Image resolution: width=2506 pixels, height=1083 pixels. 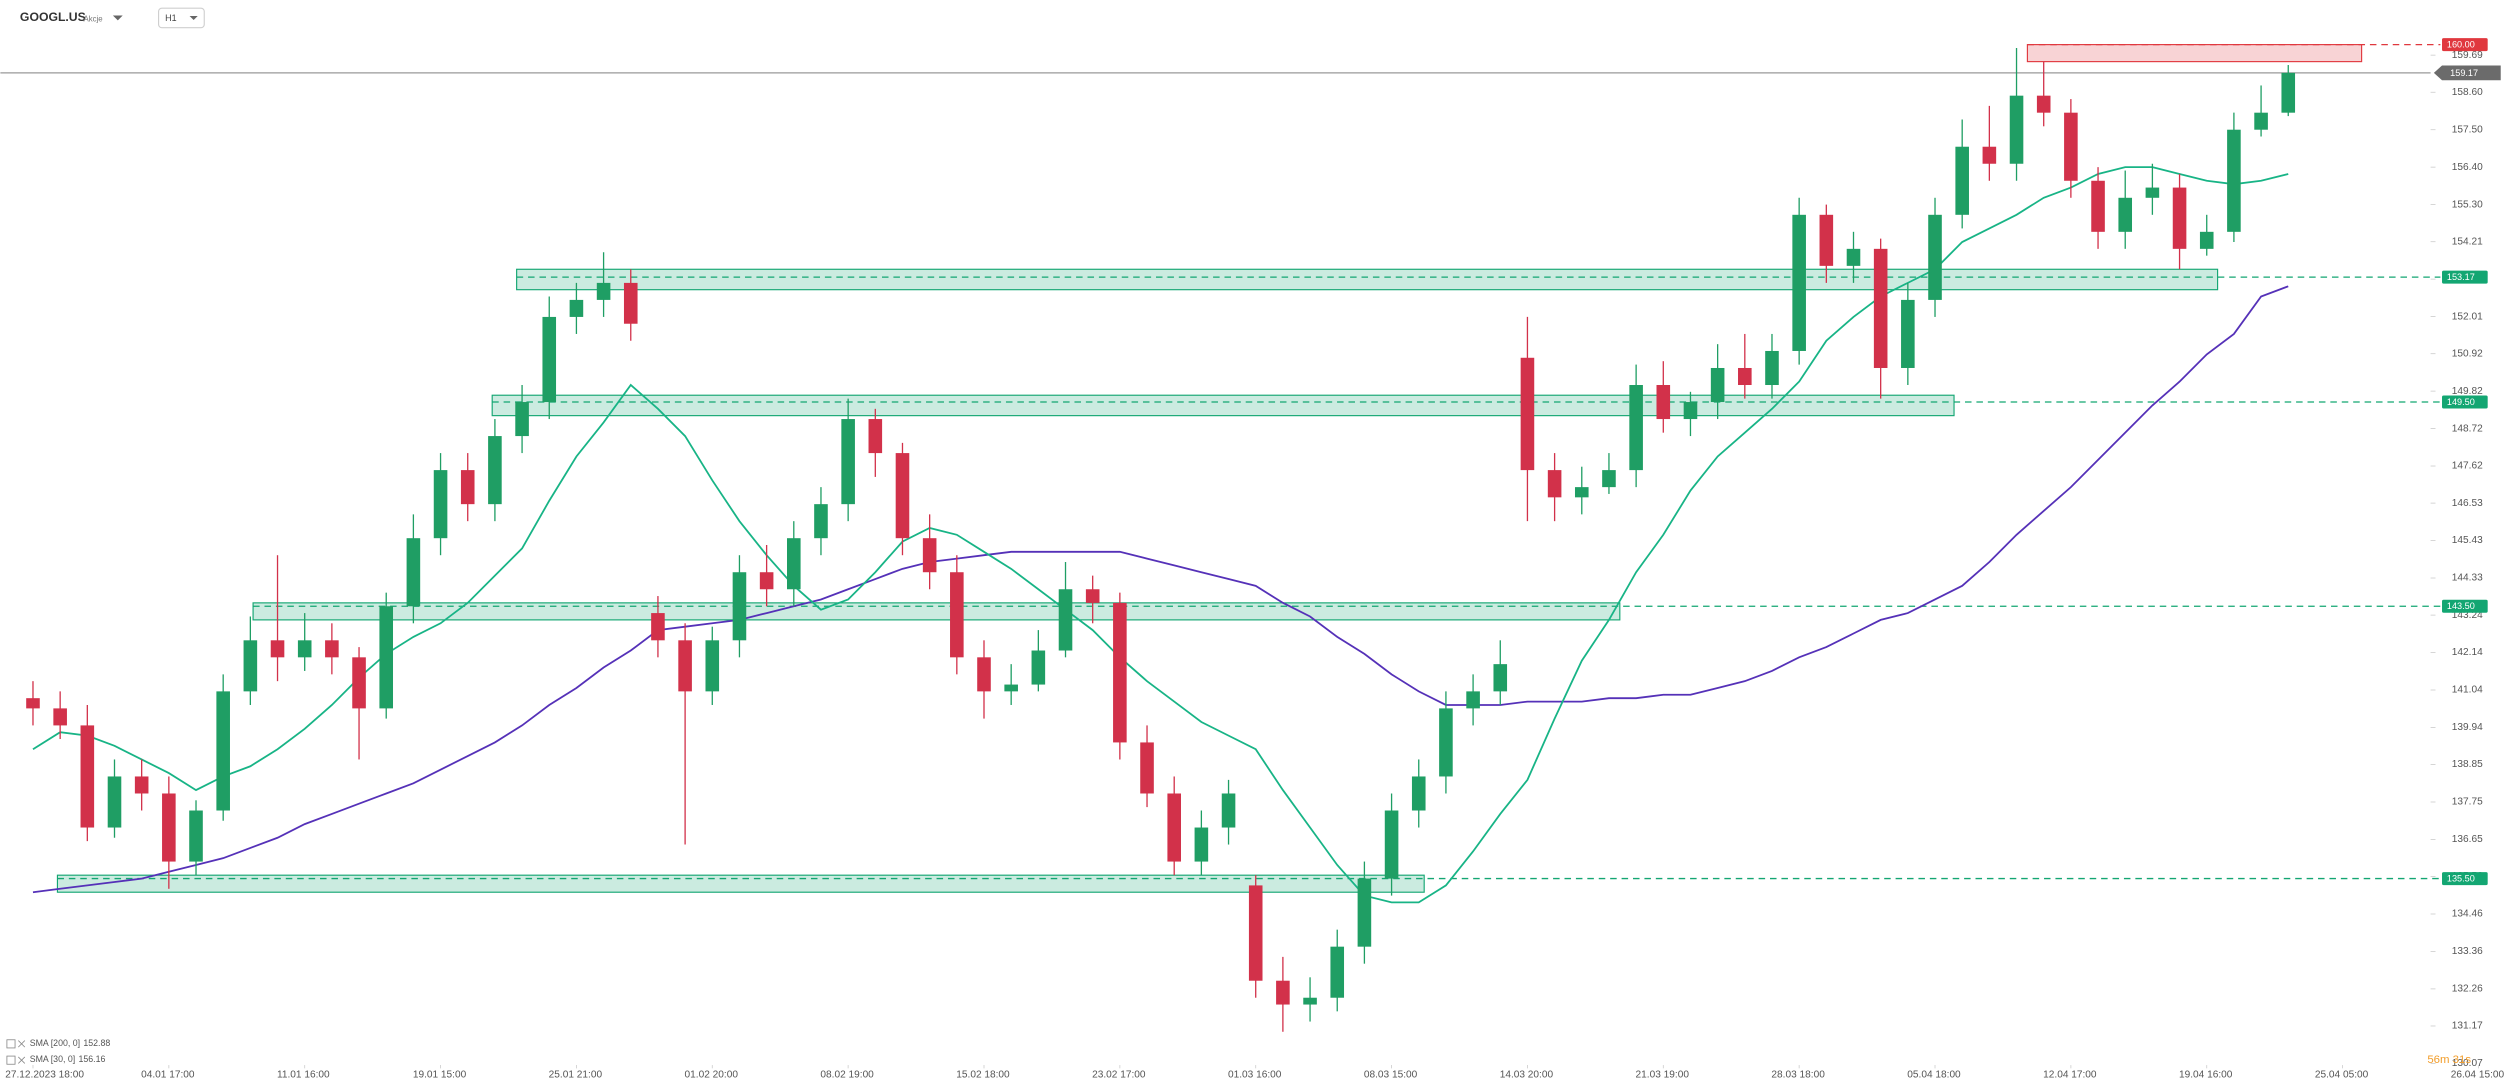 I want to click on x-tick-label: 08.03 15:00, so click(x=1391, y=1075).